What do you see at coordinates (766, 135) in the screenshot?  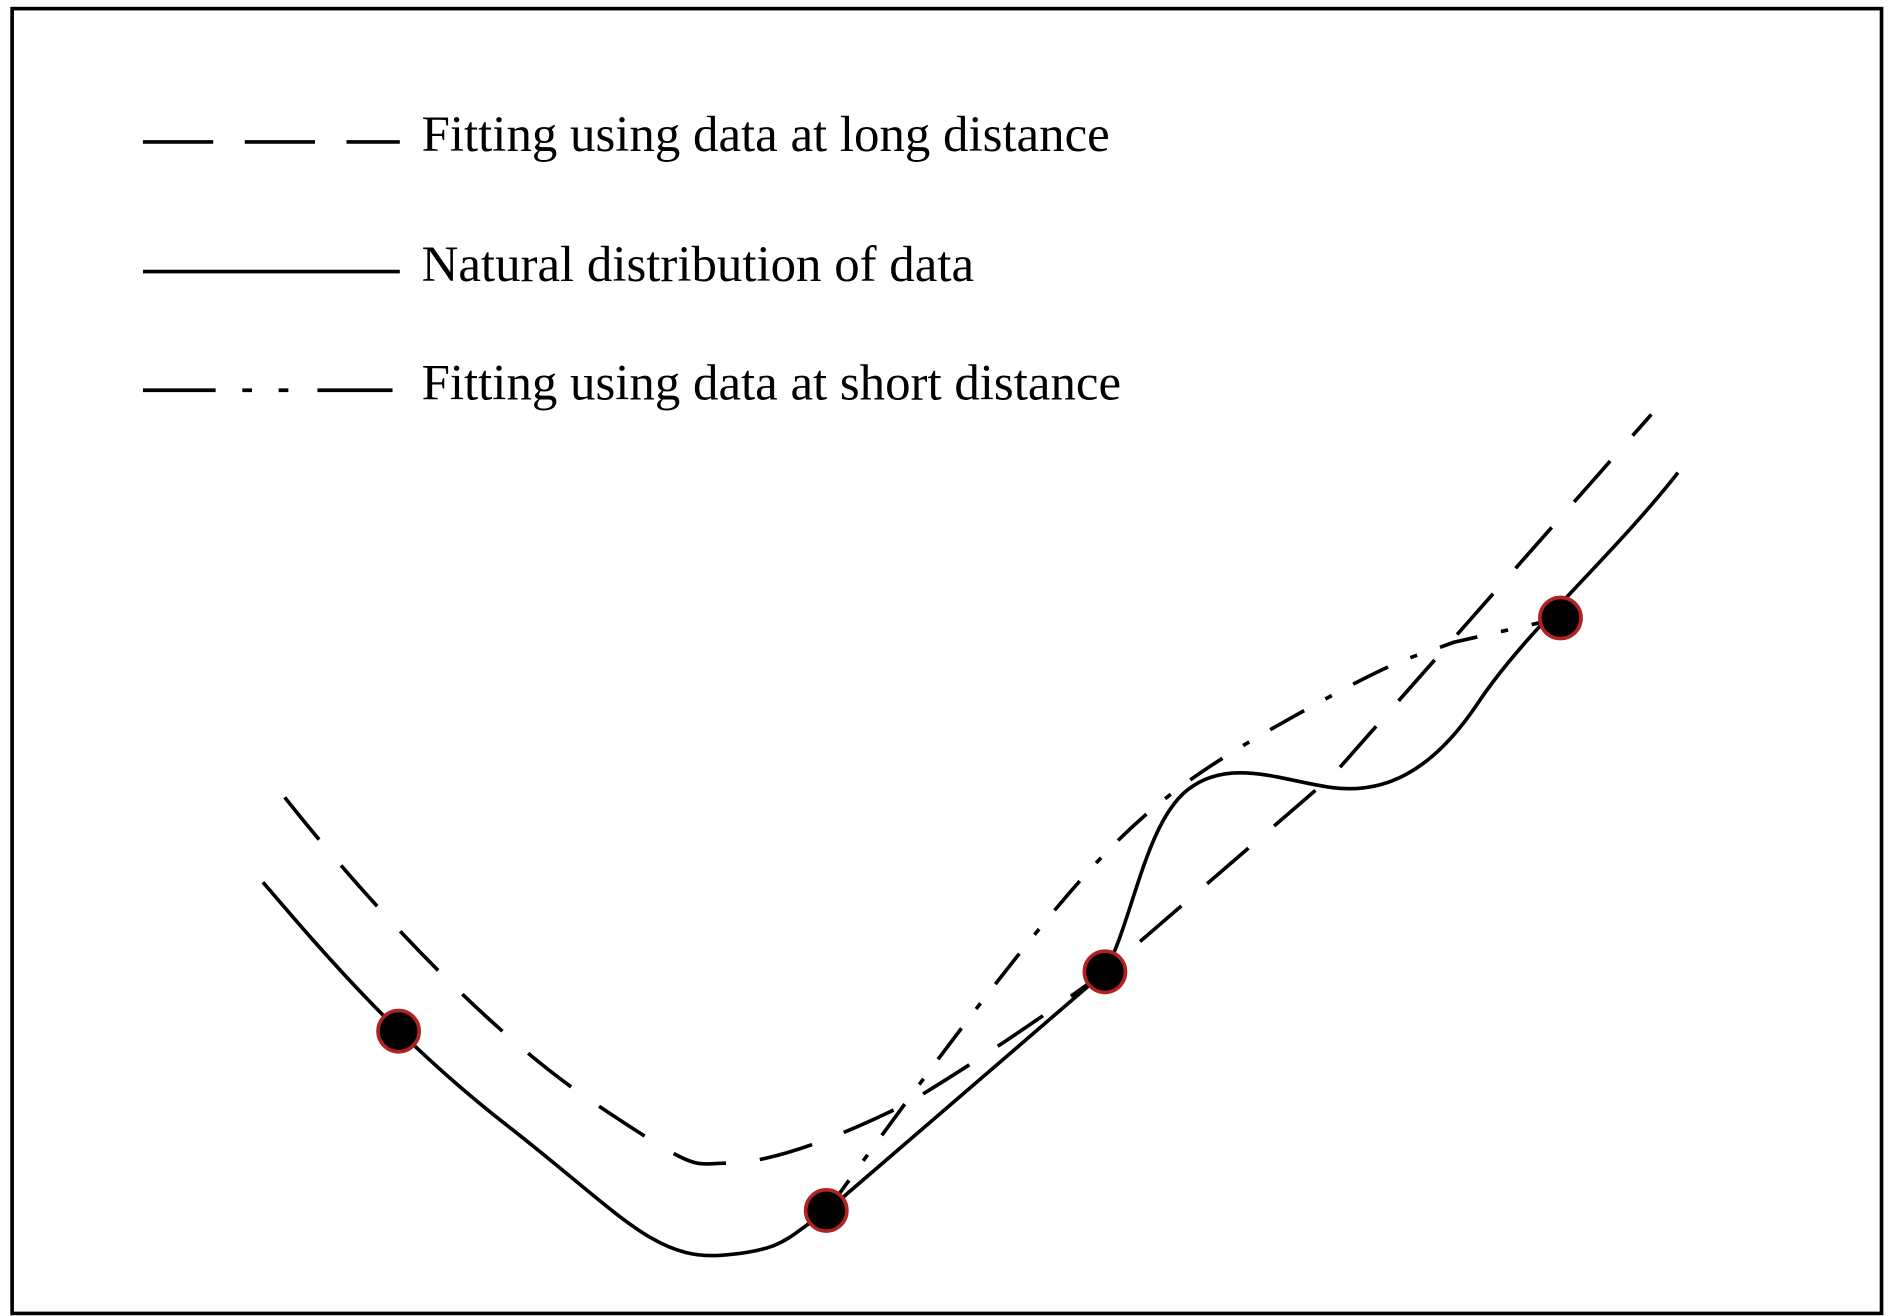 I see `legend-label: Fitting using data at long distance` at bounding box center [766, 135].